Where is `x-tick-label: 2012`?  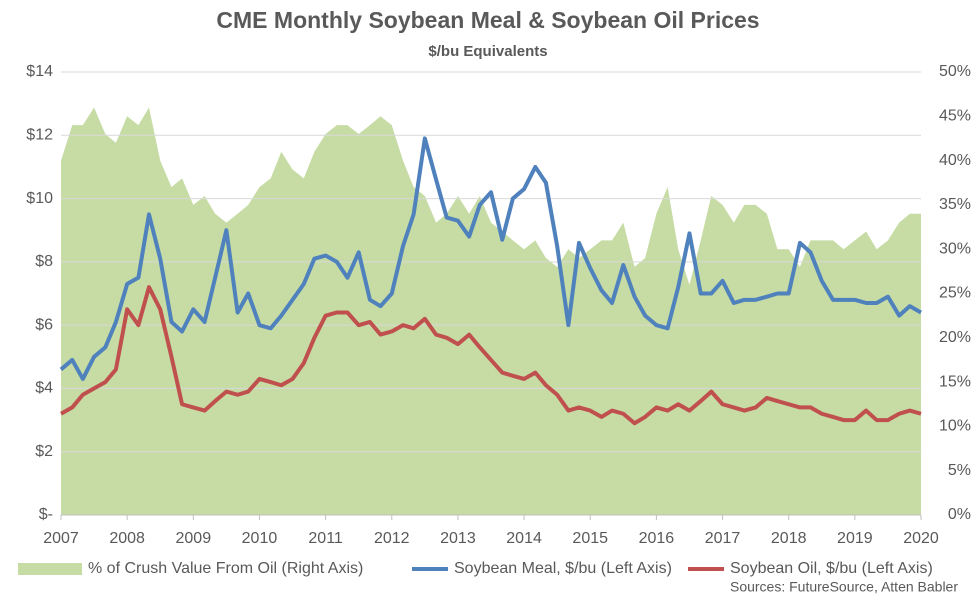 x-tick-label: 2012 is located at coordinates (392, 538).